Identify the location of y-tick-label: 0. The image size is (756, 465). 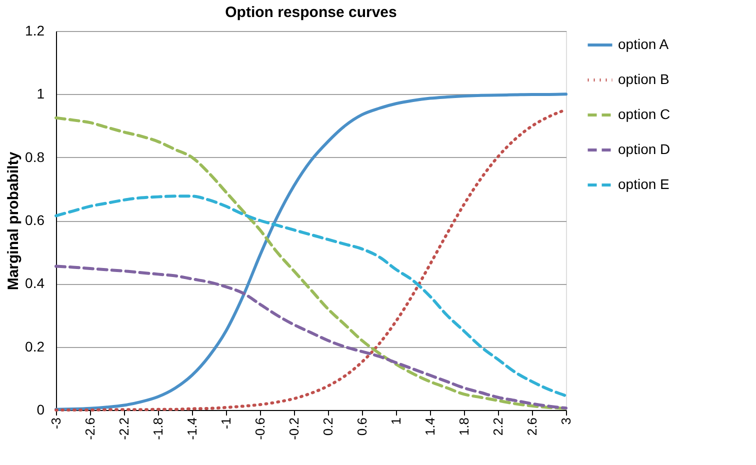
(40, 410).